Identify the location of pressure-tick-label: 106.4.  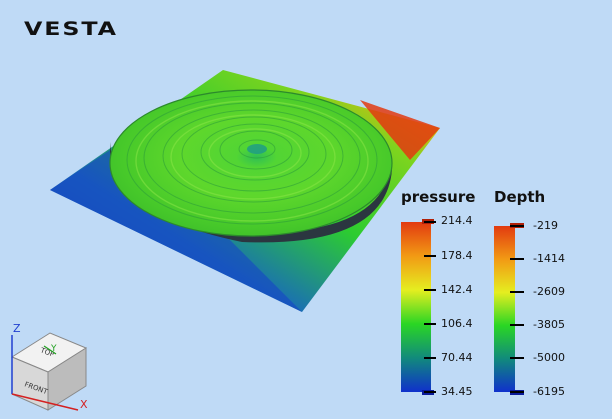
(457, 323).